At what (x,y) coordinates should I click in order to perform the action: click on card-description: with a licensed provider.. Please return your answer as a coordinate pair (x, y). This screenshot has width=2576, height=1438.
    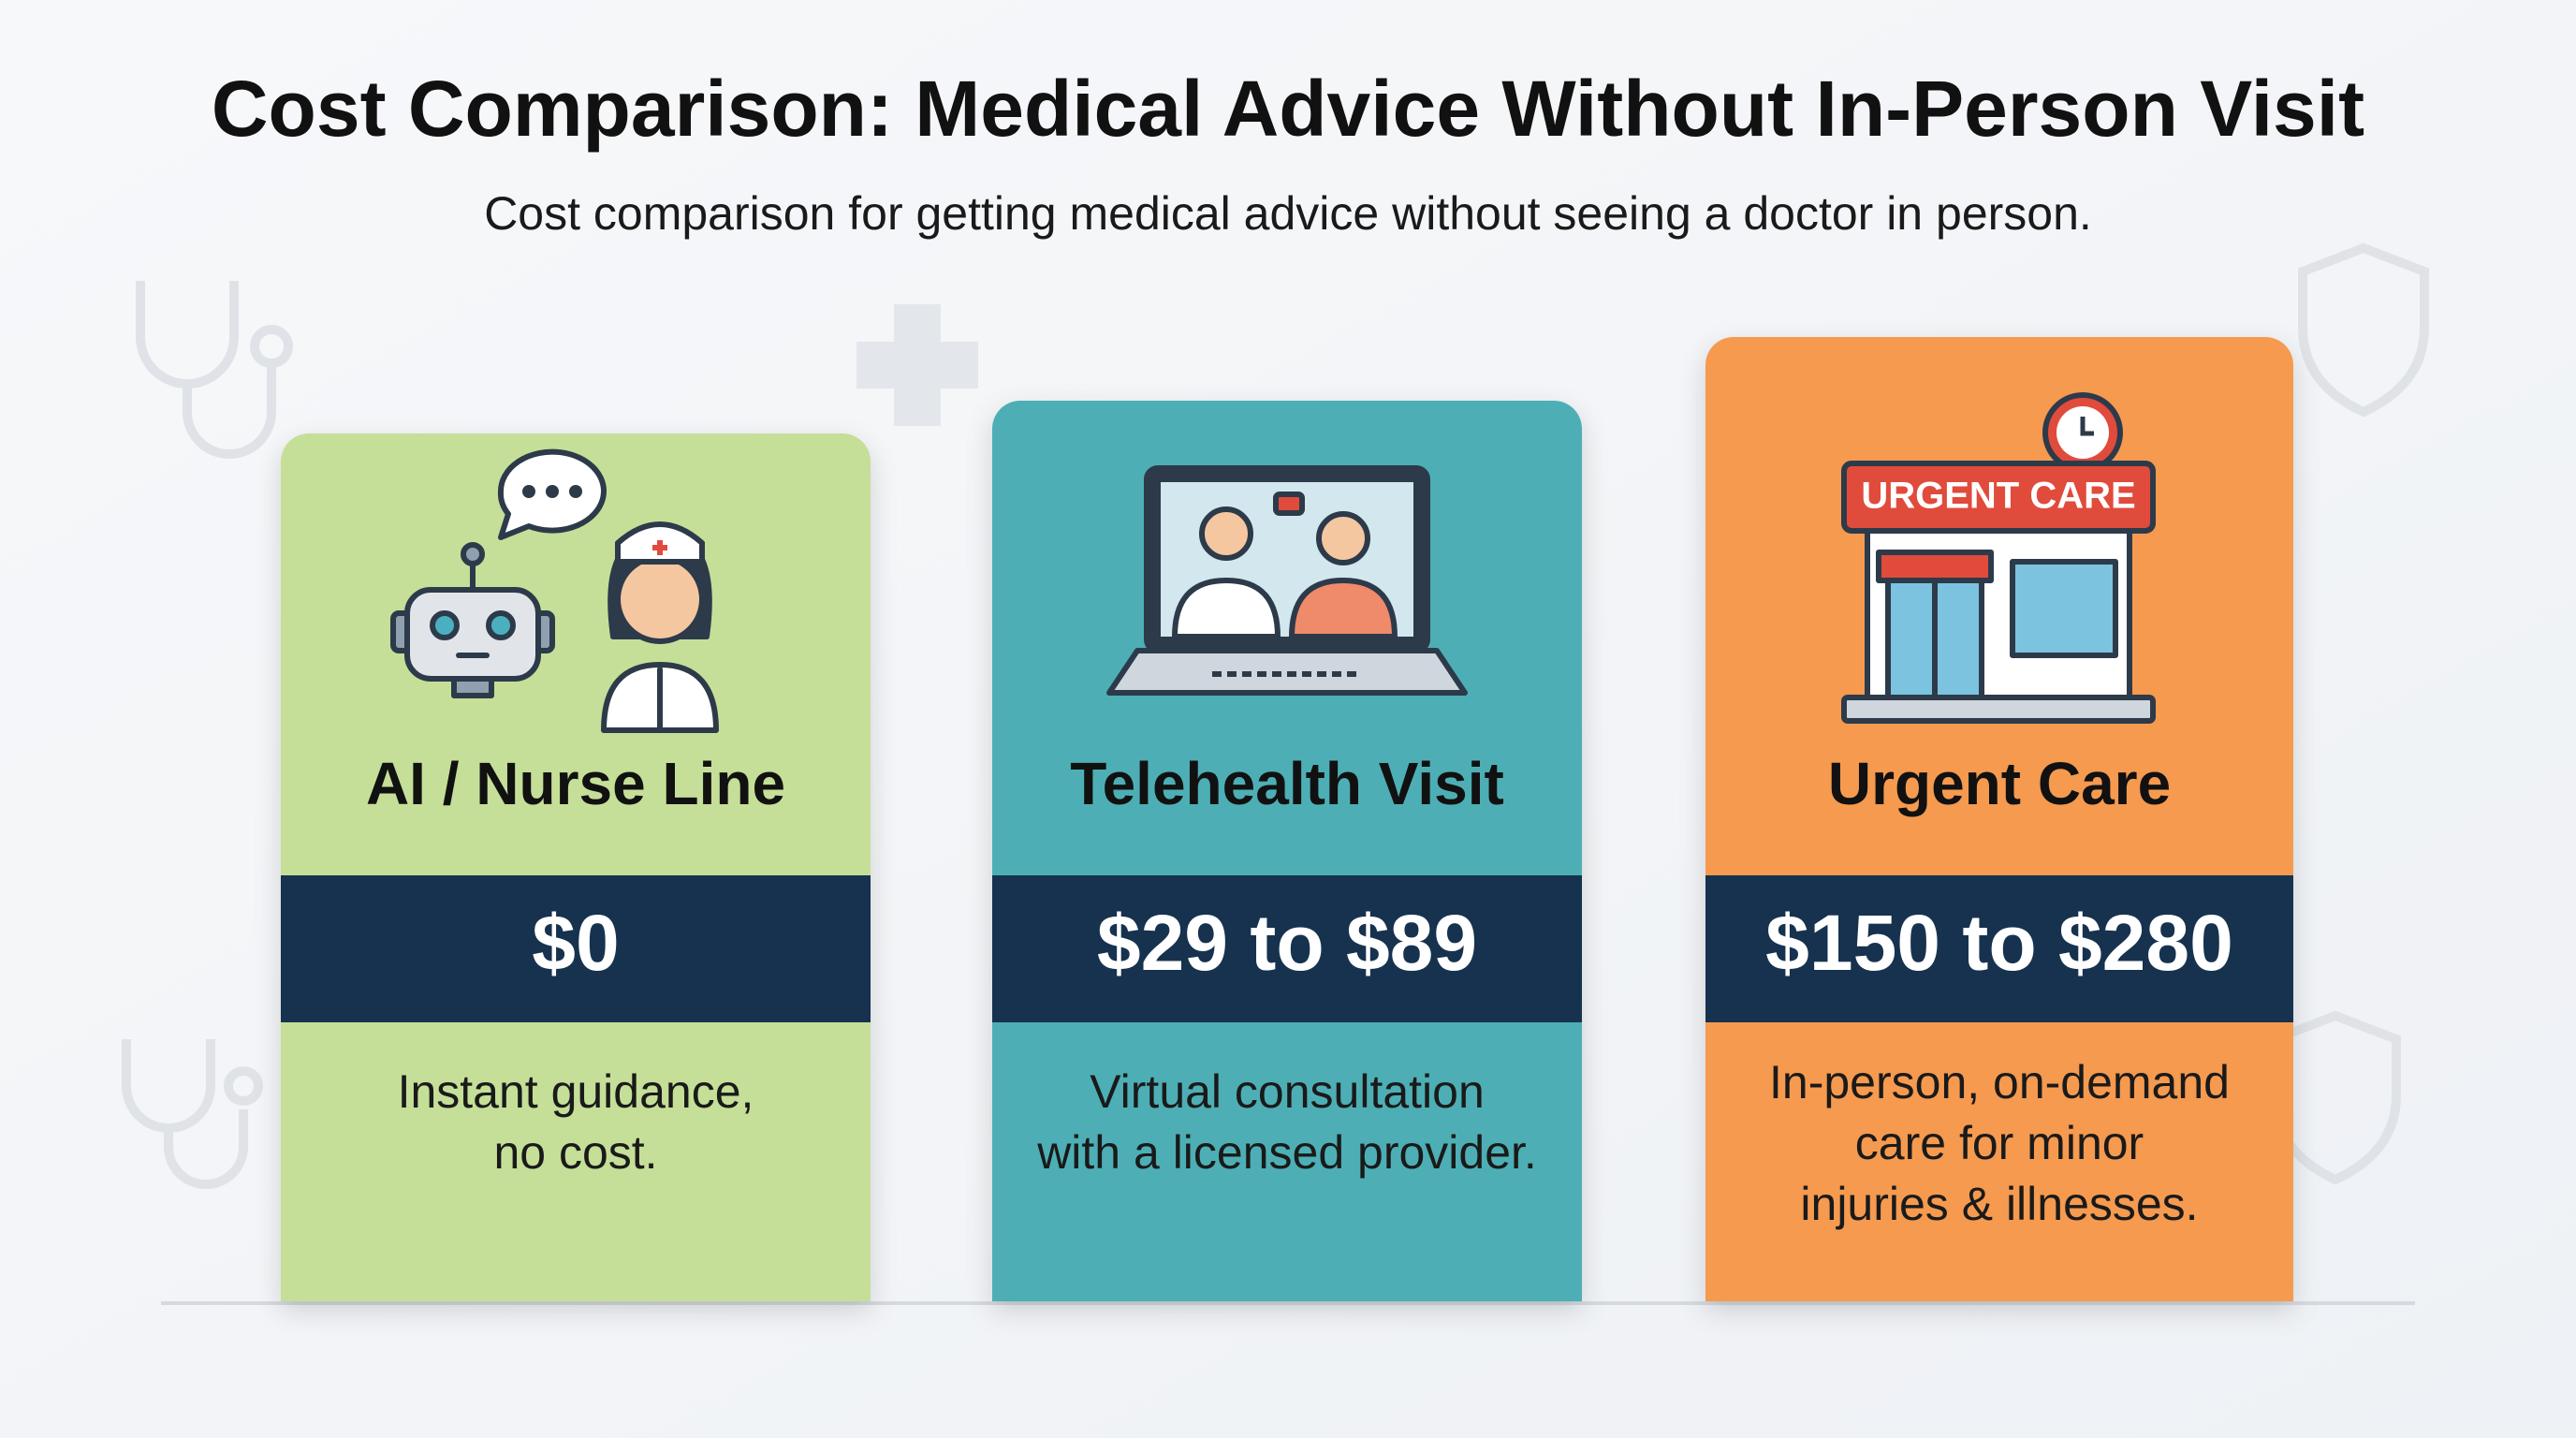
    Looking at the image, I should click on (1286, 1152).